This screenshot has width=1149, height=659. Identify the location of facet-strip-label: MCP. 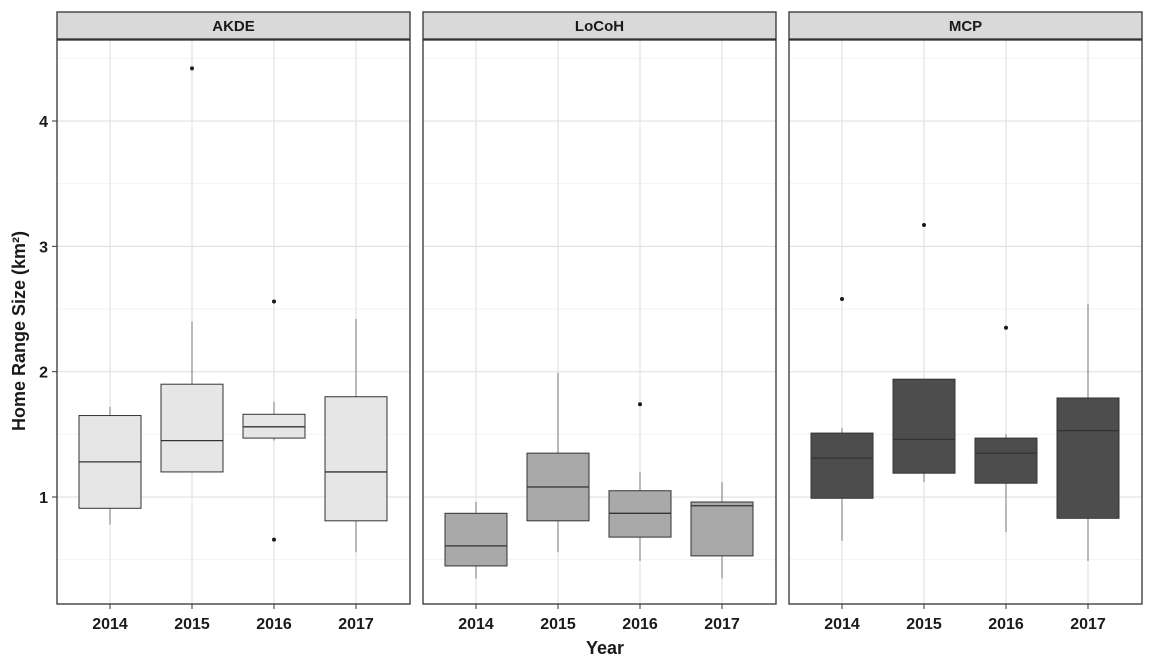
(965, 26).